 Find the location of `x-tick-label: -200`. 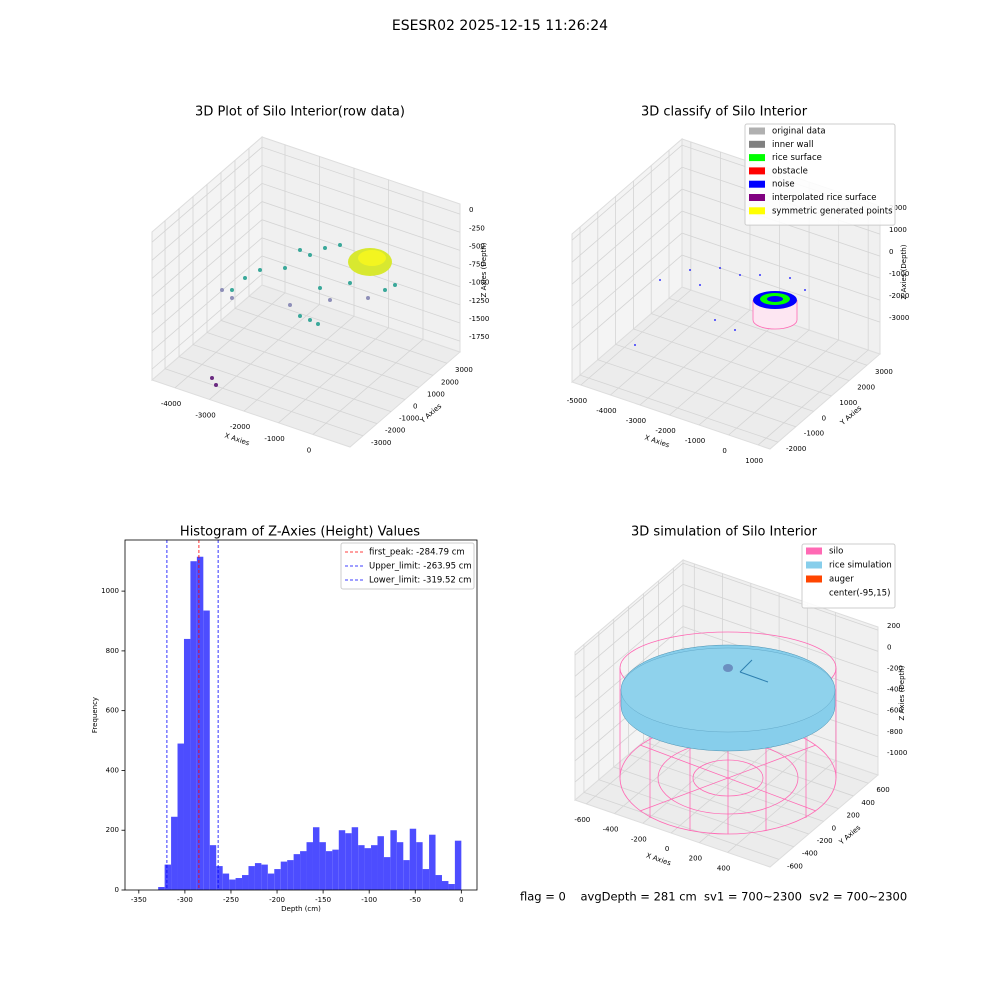

x-tick-label: -200 is located at coordinates (277, 900).